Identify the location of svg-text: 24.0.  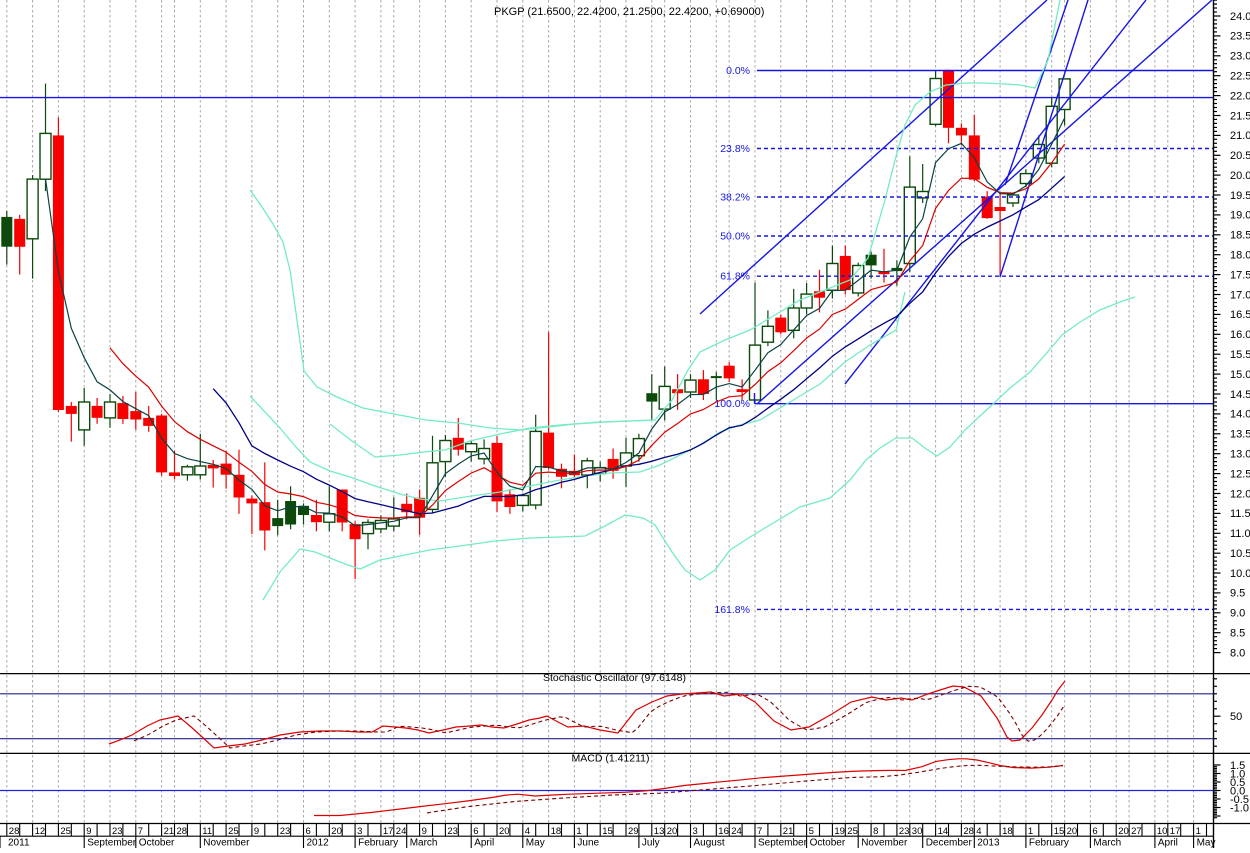
(1240, 17).